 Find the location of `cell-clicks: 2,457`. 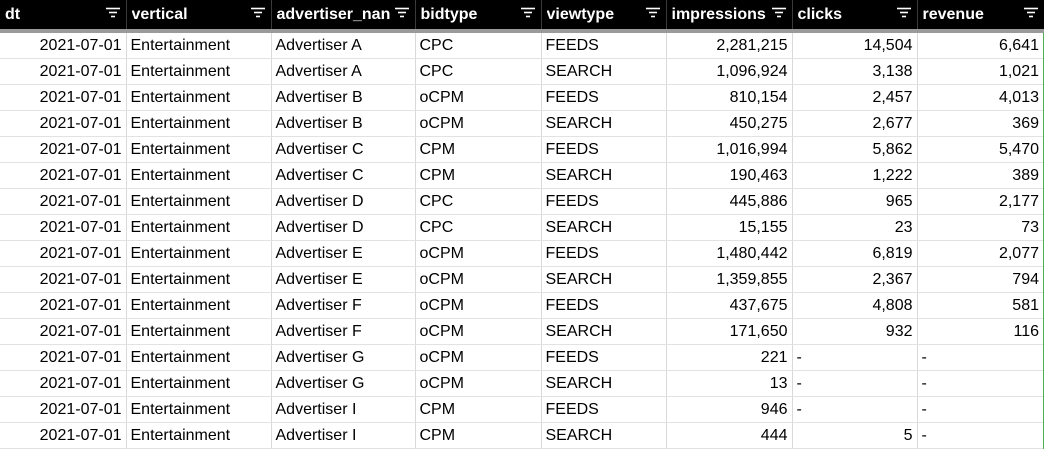

cell-clicks: 2,457 is located at coordinates (855, 97).